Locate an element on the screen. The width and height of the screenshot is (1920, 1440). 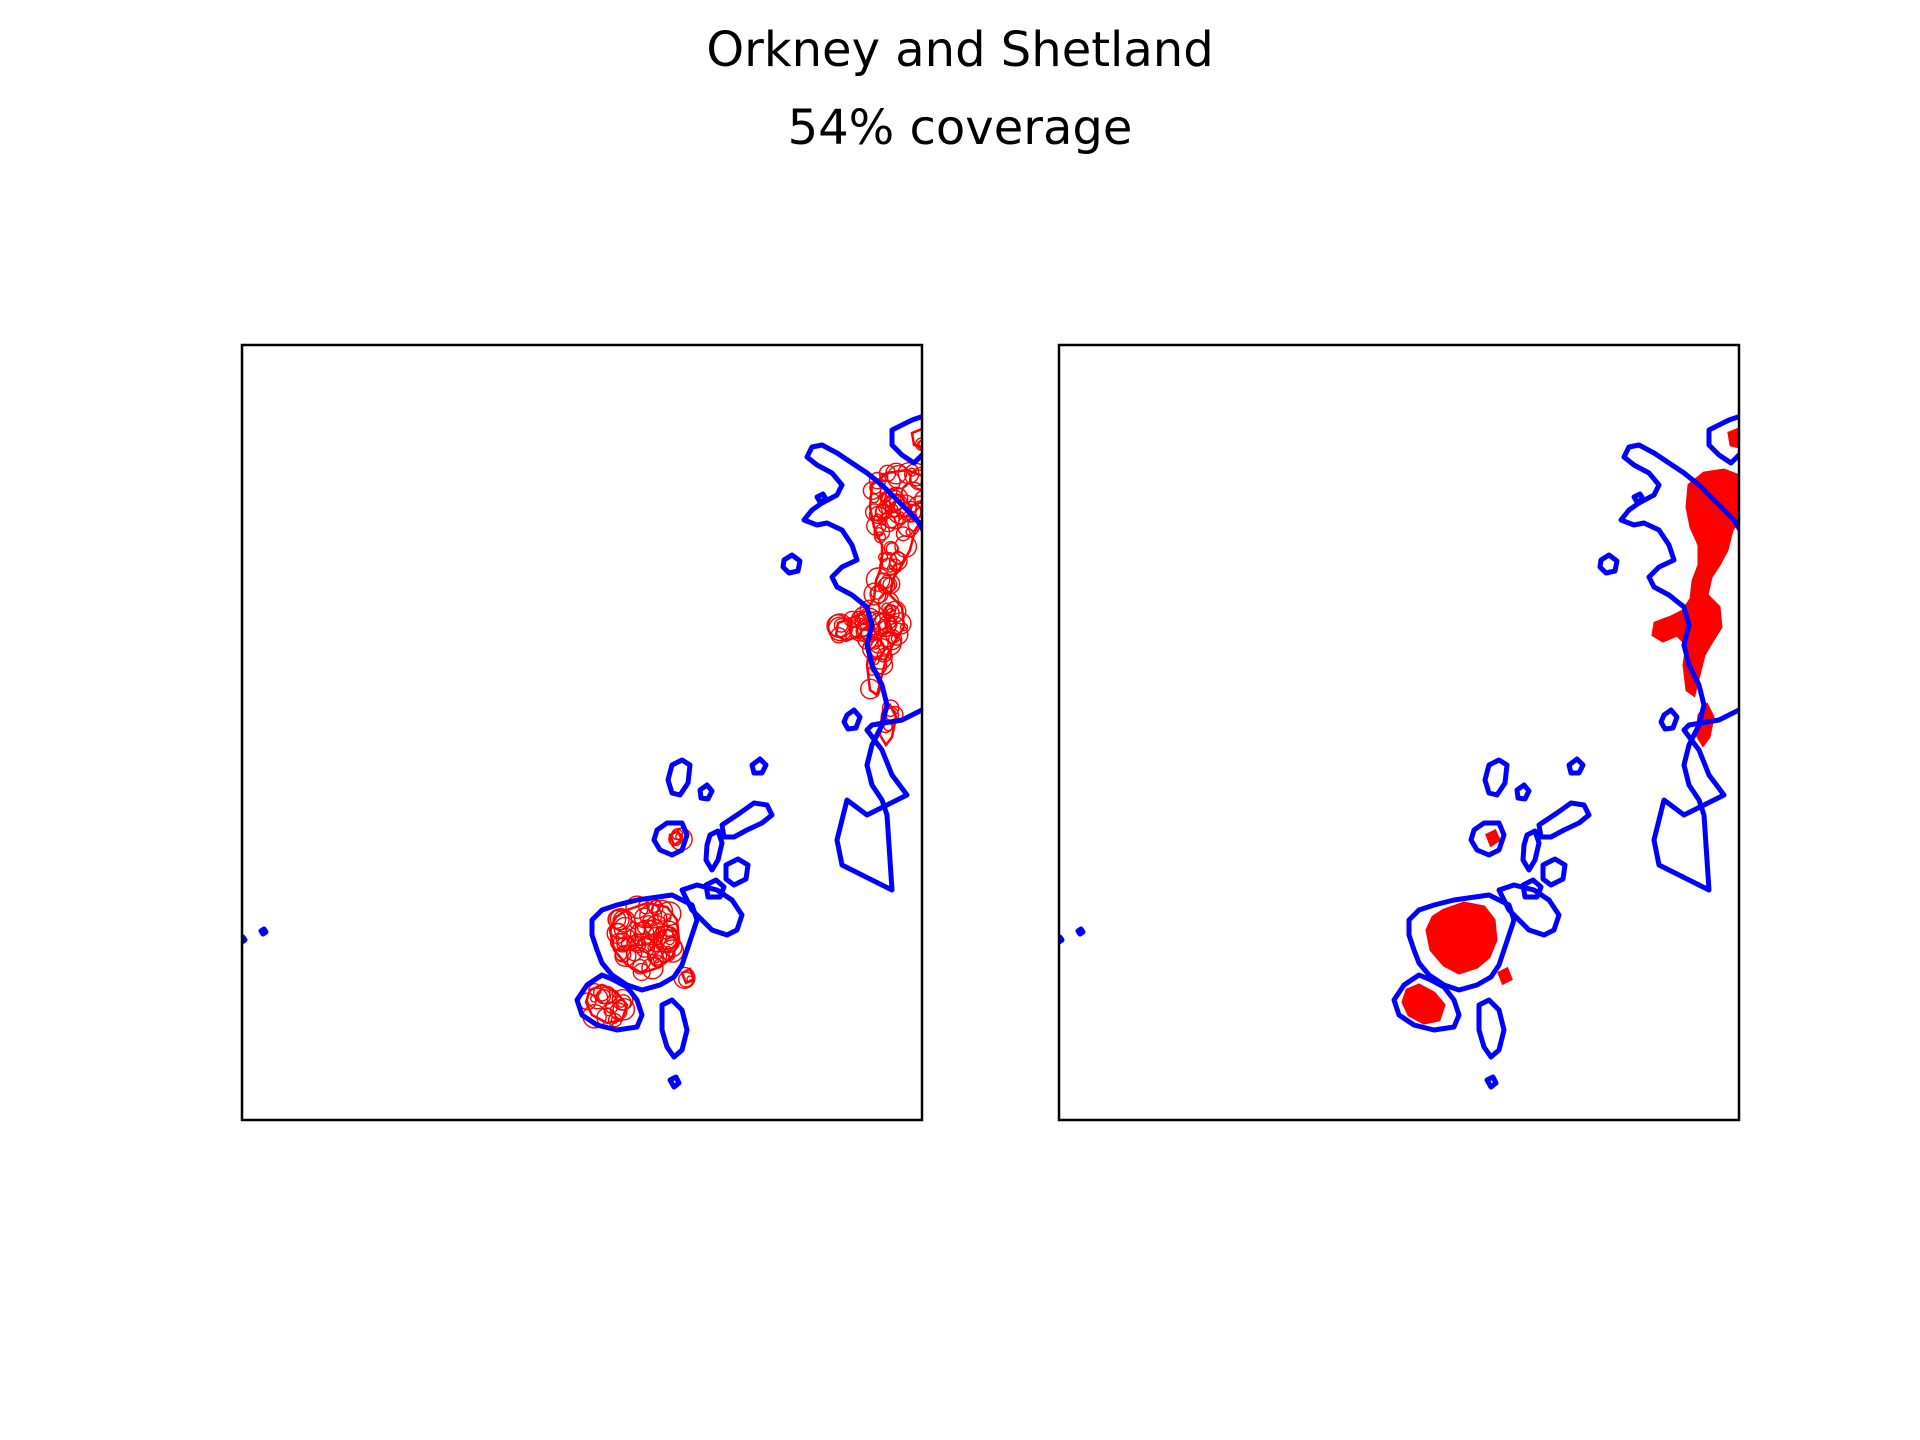
coverage-unst-circles is located at coordinates (946, 398).